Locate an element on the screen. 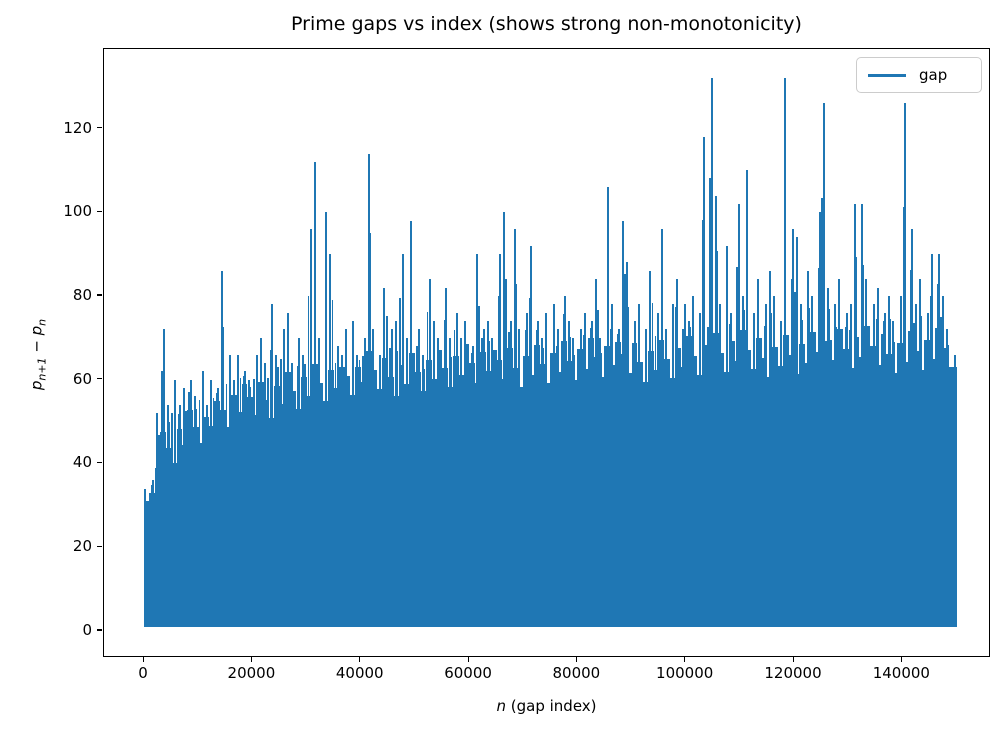 Image resolution: width=1004 pixels, height=742 pixels. legend: gap is located at coordinates (919, 75).